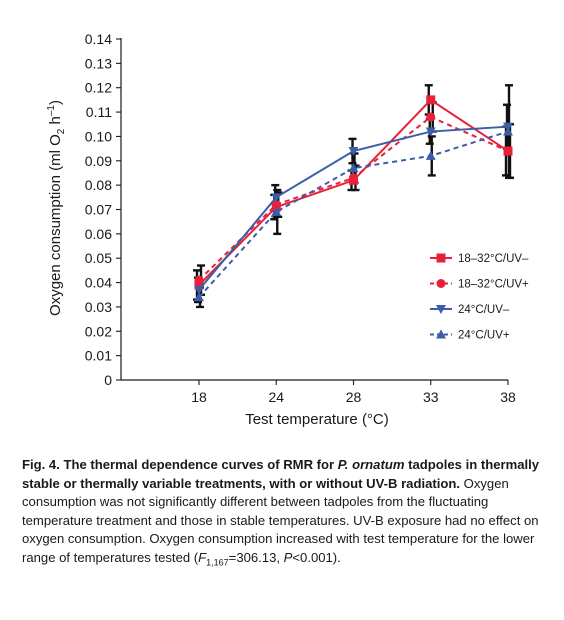  What do you see at coordinates (479, 297) in the screenshot?
I see `legend: 18–32°C/UV– 18–32°C/UV+ 24°C/UV– 24°C/UV+` at bounding box center [479, 297].